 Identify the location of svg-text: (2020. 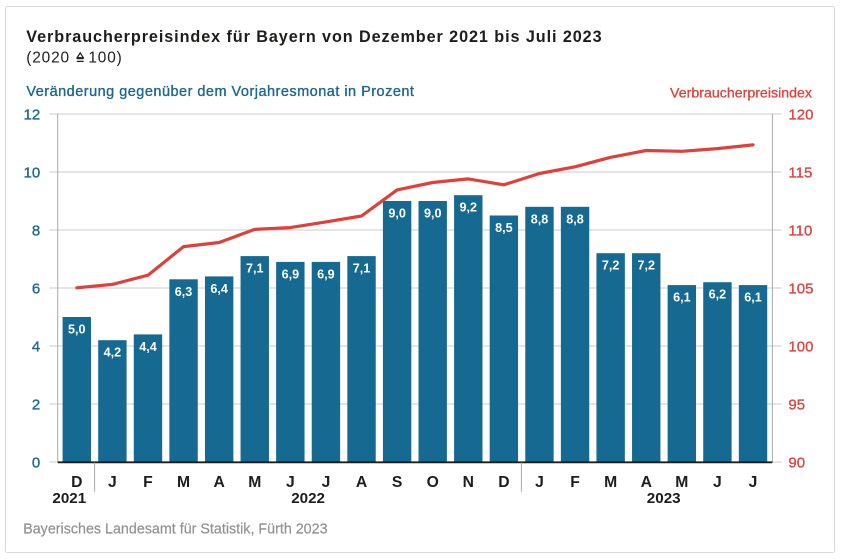
(48, 58).